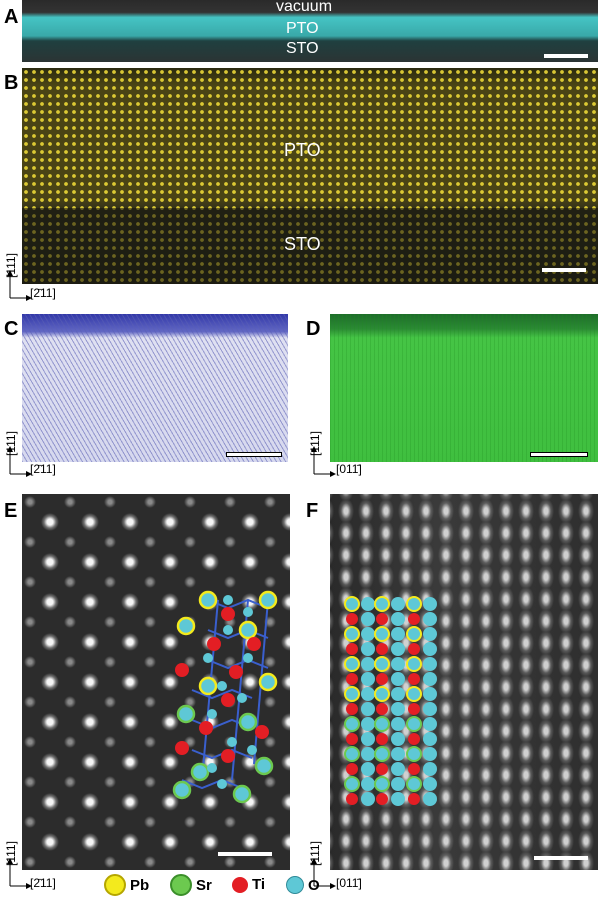 The height and width of the screenshot is (904, 600). Describe the element at coordinates (11, 17) in the screenshot. I see `panel-letter-a: A` at that location.